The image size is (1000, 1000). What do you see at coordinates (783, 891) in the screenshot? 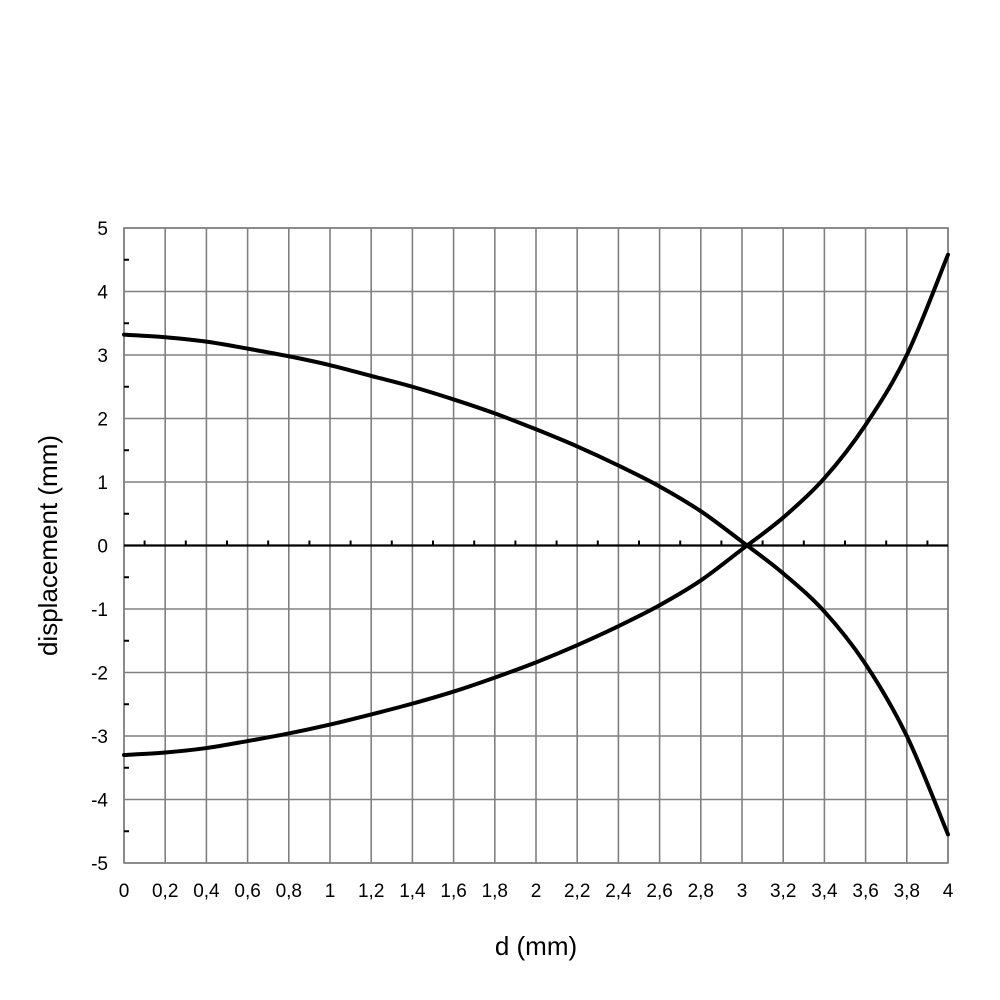
I see `x-tick-label-16: 3,2` at bounding box center [783, 891].